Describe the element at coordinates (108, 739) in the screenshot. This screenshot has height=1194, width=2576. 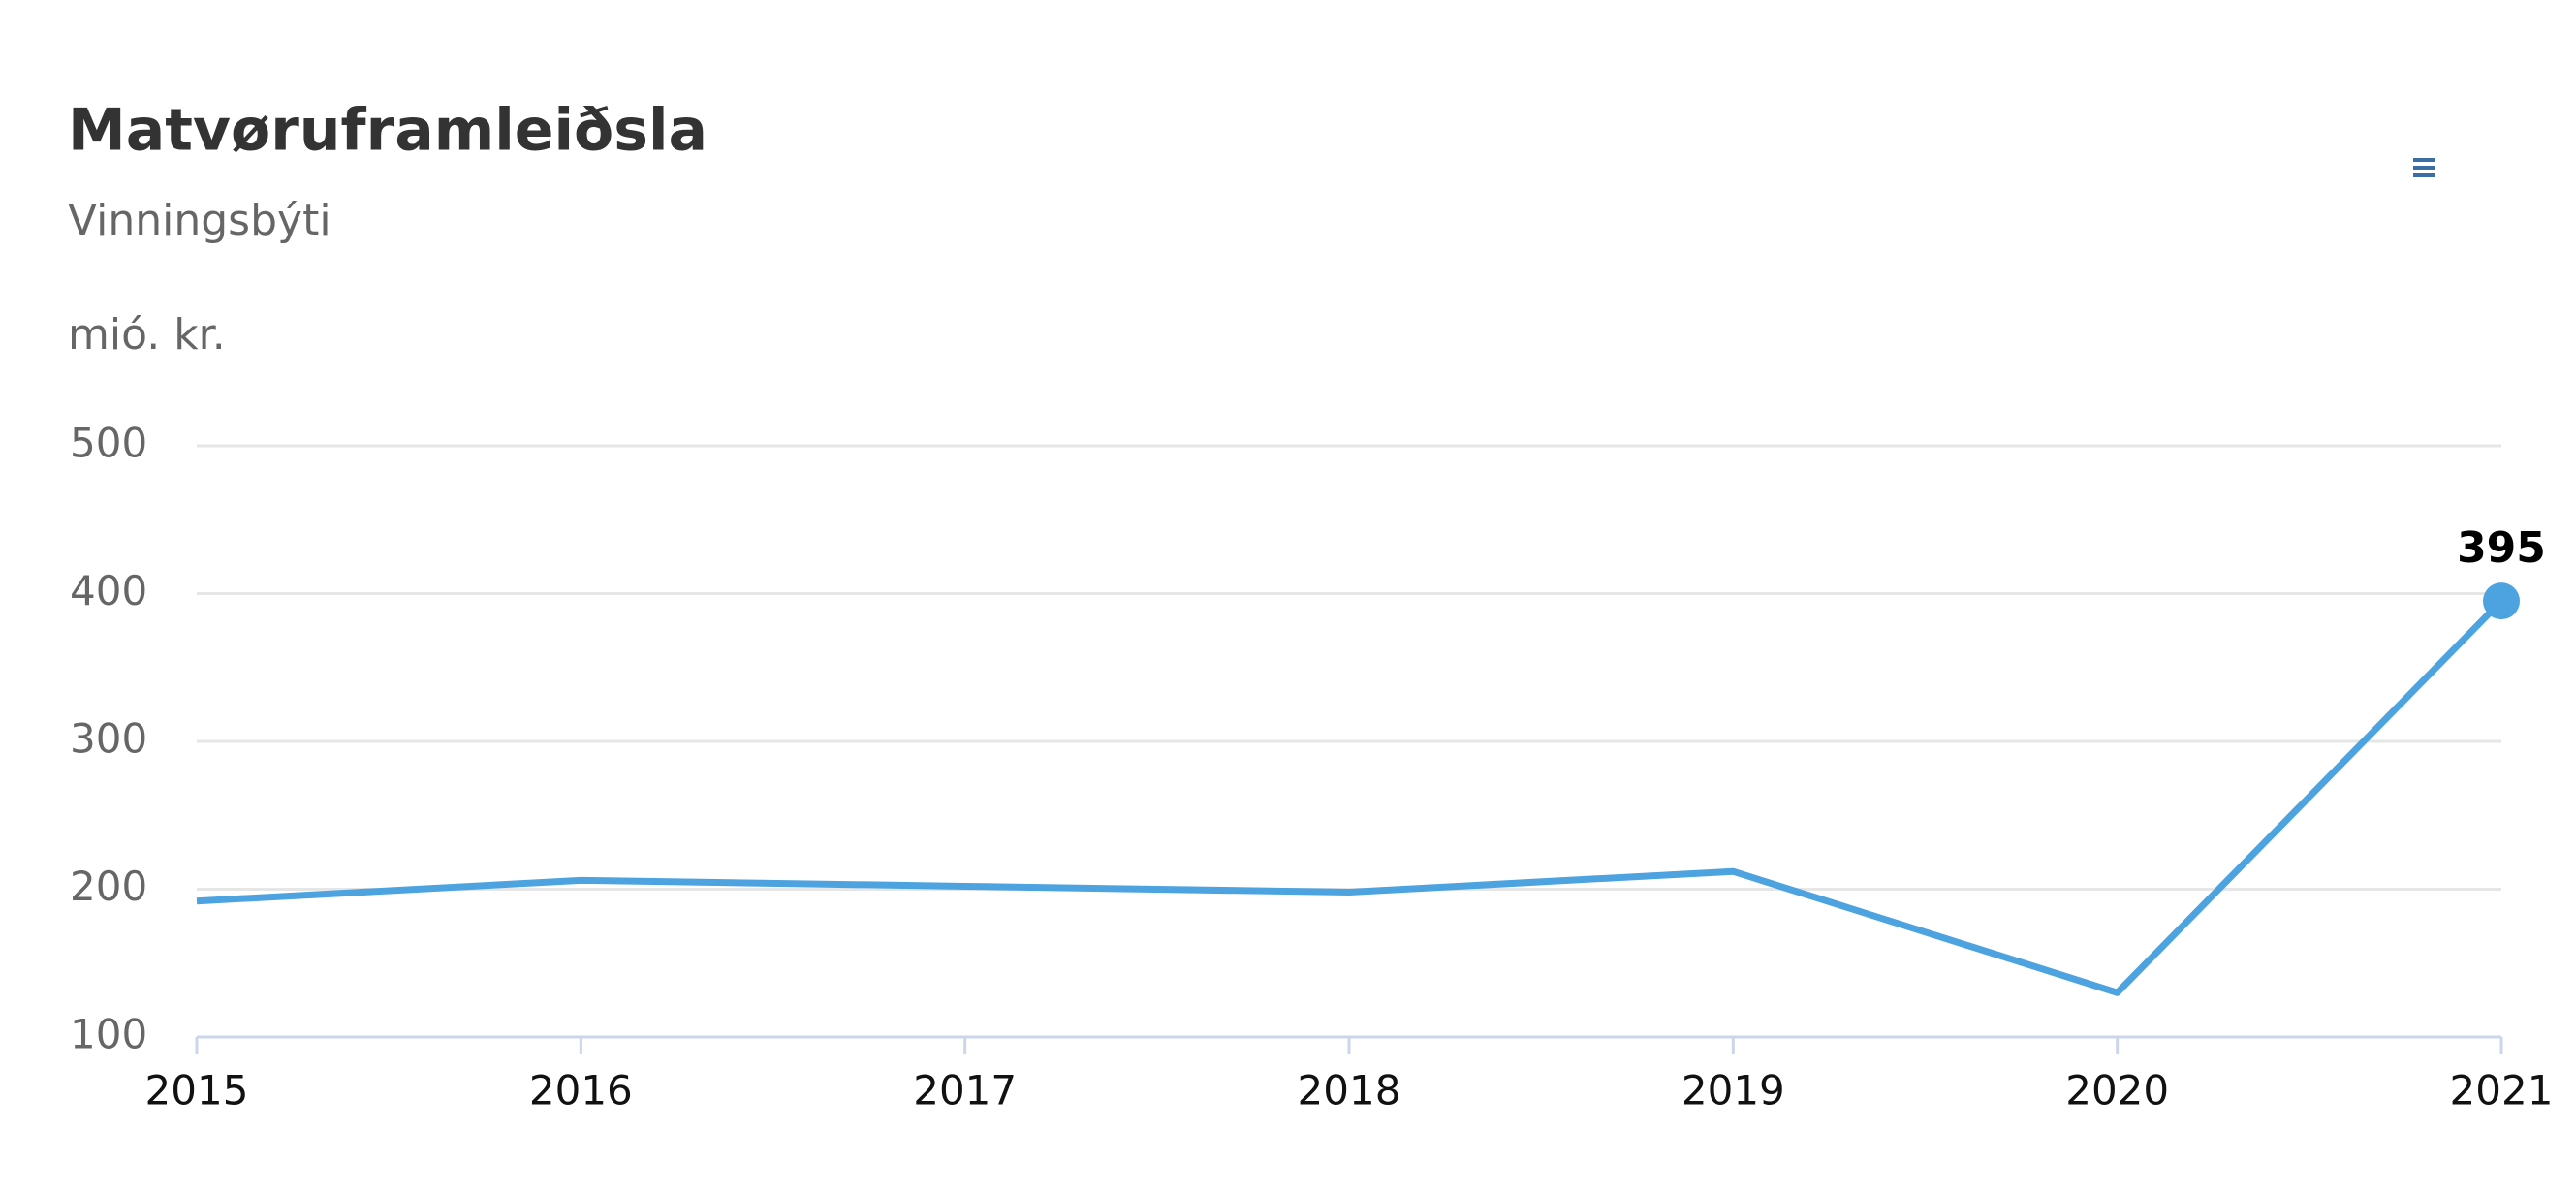
I see `y-tick-label: 300` at that location.